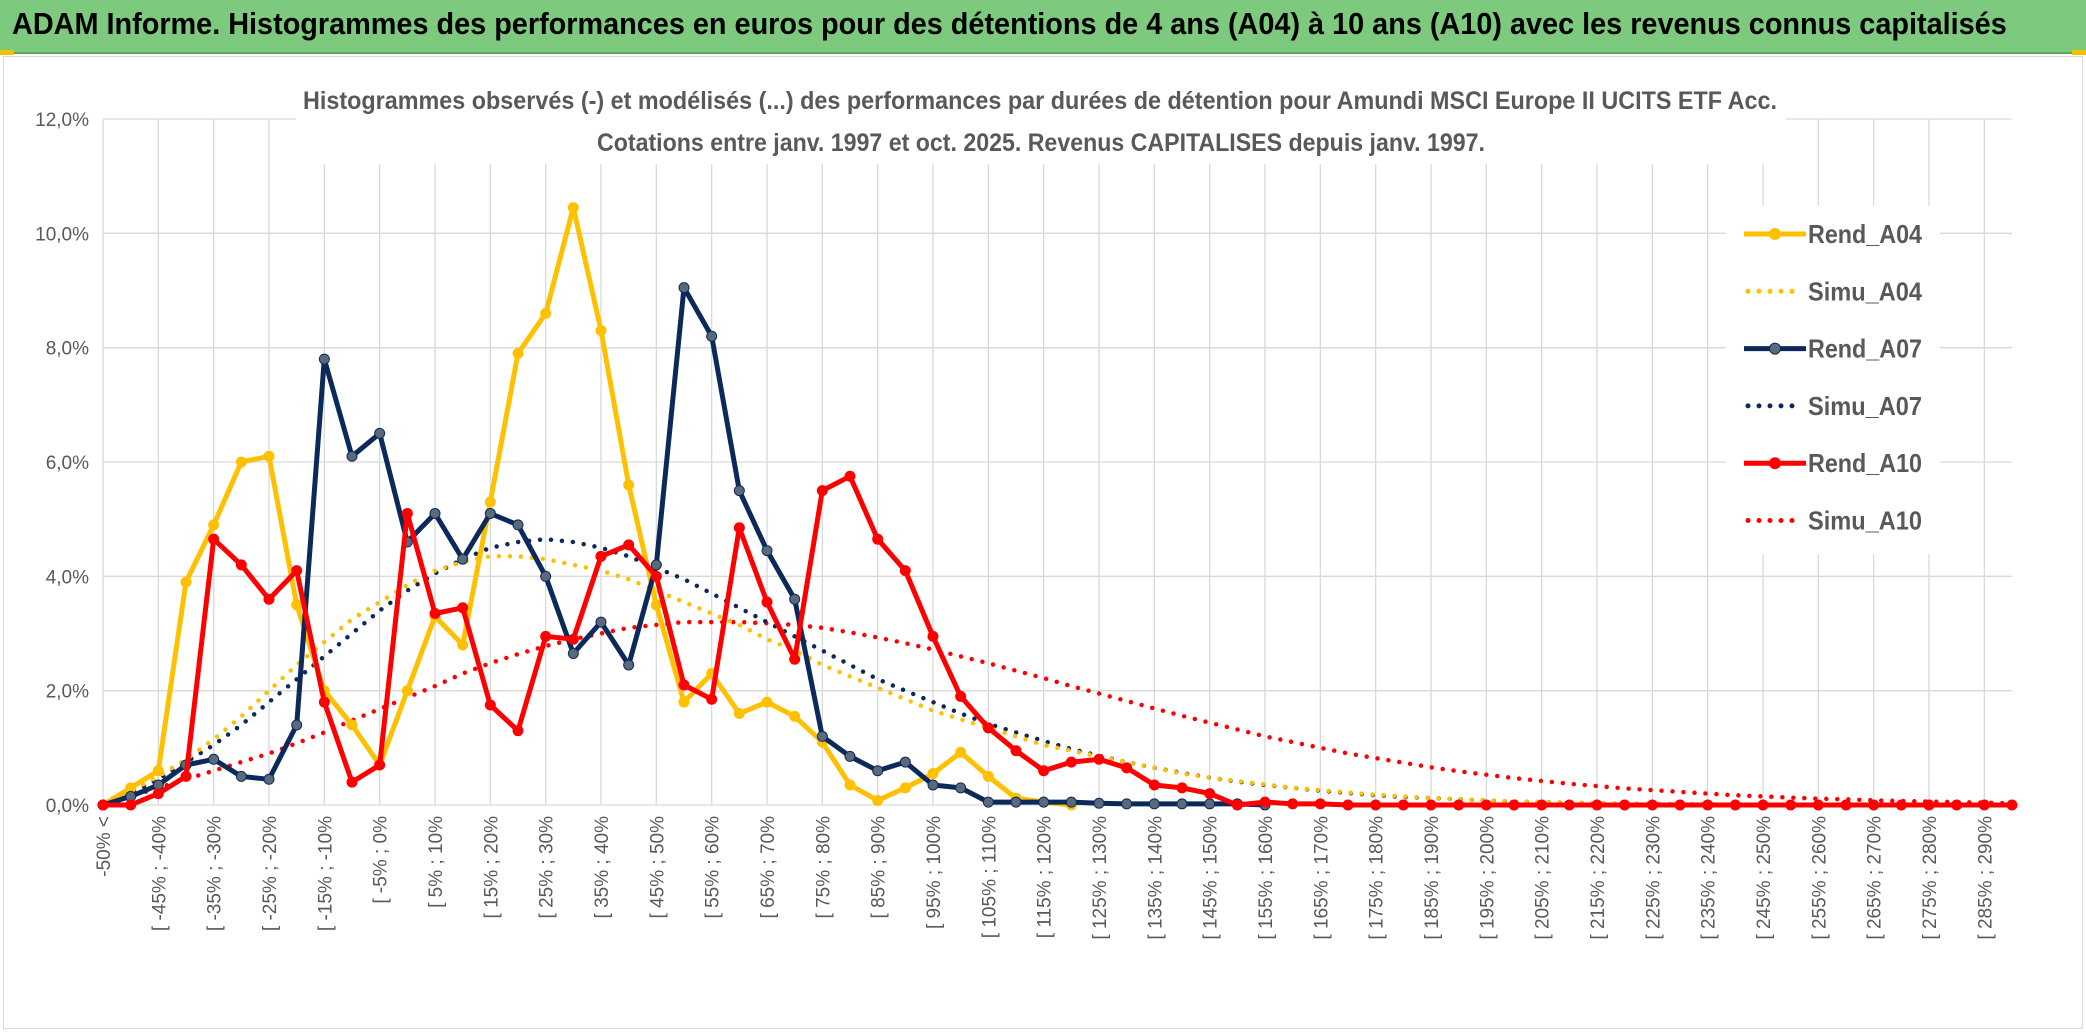 This screenshot has width=2086, height=1033. I want to click on x-tick-label: [ 75% ; 80%, so click(823, 867).